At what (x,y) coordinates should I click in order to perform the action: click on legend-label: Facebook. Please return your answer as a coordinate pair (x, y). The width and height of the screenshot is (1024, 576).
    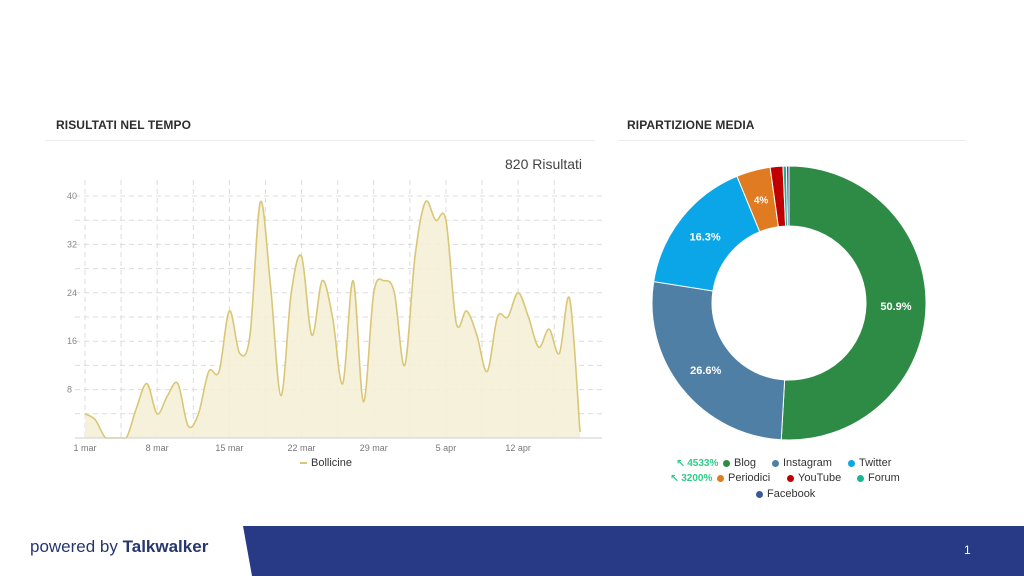
    Looking at the image, I should click on (791, 494).